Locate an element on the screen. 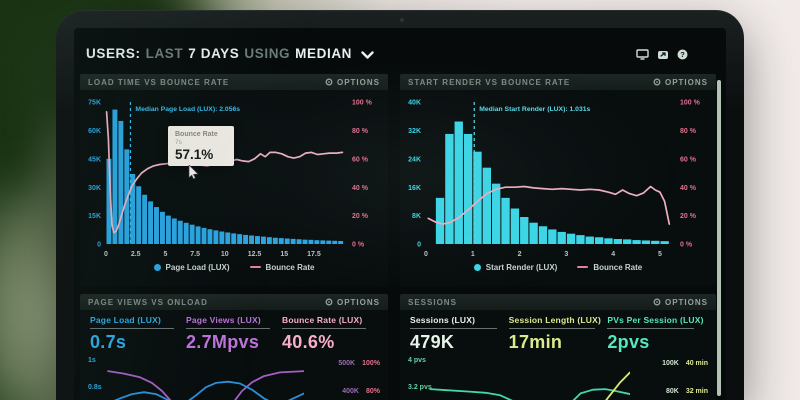 The height and width of the screenshot is (400, 800). kpi-sessions: Sessions (LUX) 479K is located at coordinates (459, 334).